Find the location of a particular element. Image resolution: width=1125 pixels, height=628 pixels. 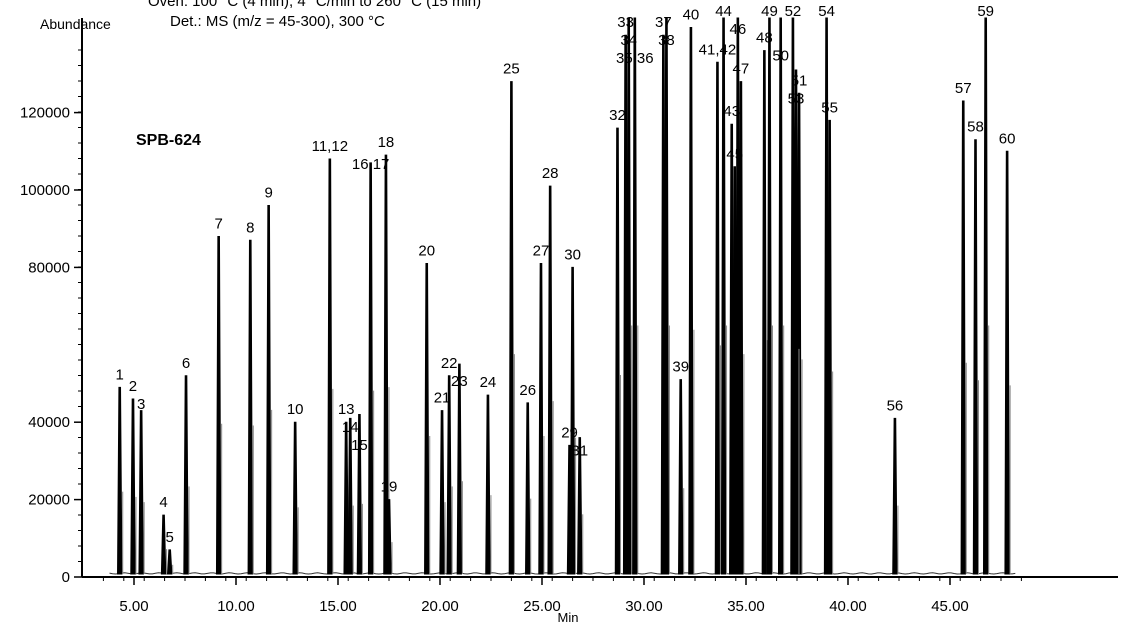

peak-label: 20 is located at coordinates (426, 251).